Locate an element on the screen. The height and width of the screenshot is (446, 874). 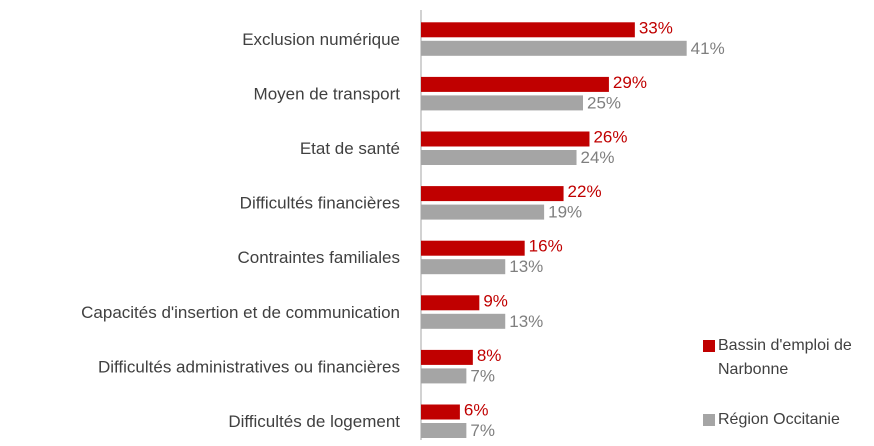
data-label: 25% is located at coordinates (604, 102).